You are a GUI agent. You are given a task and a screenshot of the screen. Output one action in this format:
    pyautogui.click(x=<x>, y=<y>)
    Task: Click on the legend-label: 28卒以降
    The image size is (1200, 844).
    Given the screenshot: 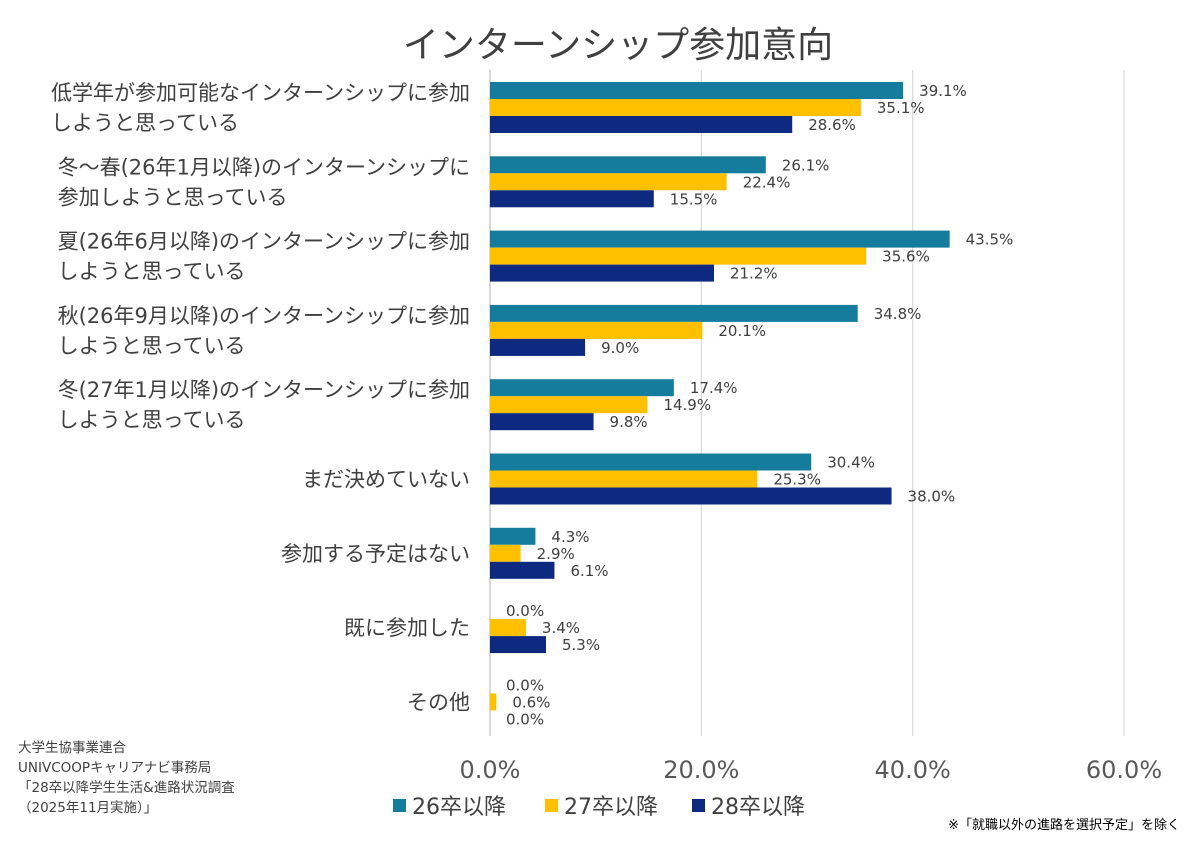 What is the action you would take?
    pyautogui.click(x=758, y=807)
    